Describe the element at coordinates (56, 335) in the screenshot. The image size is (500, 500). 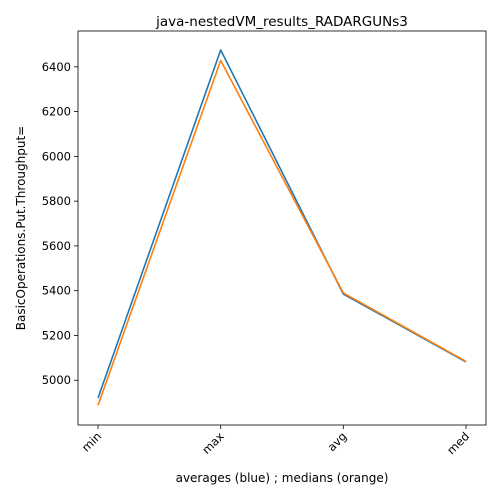
I see `y-tick-label: 5200` at that location.